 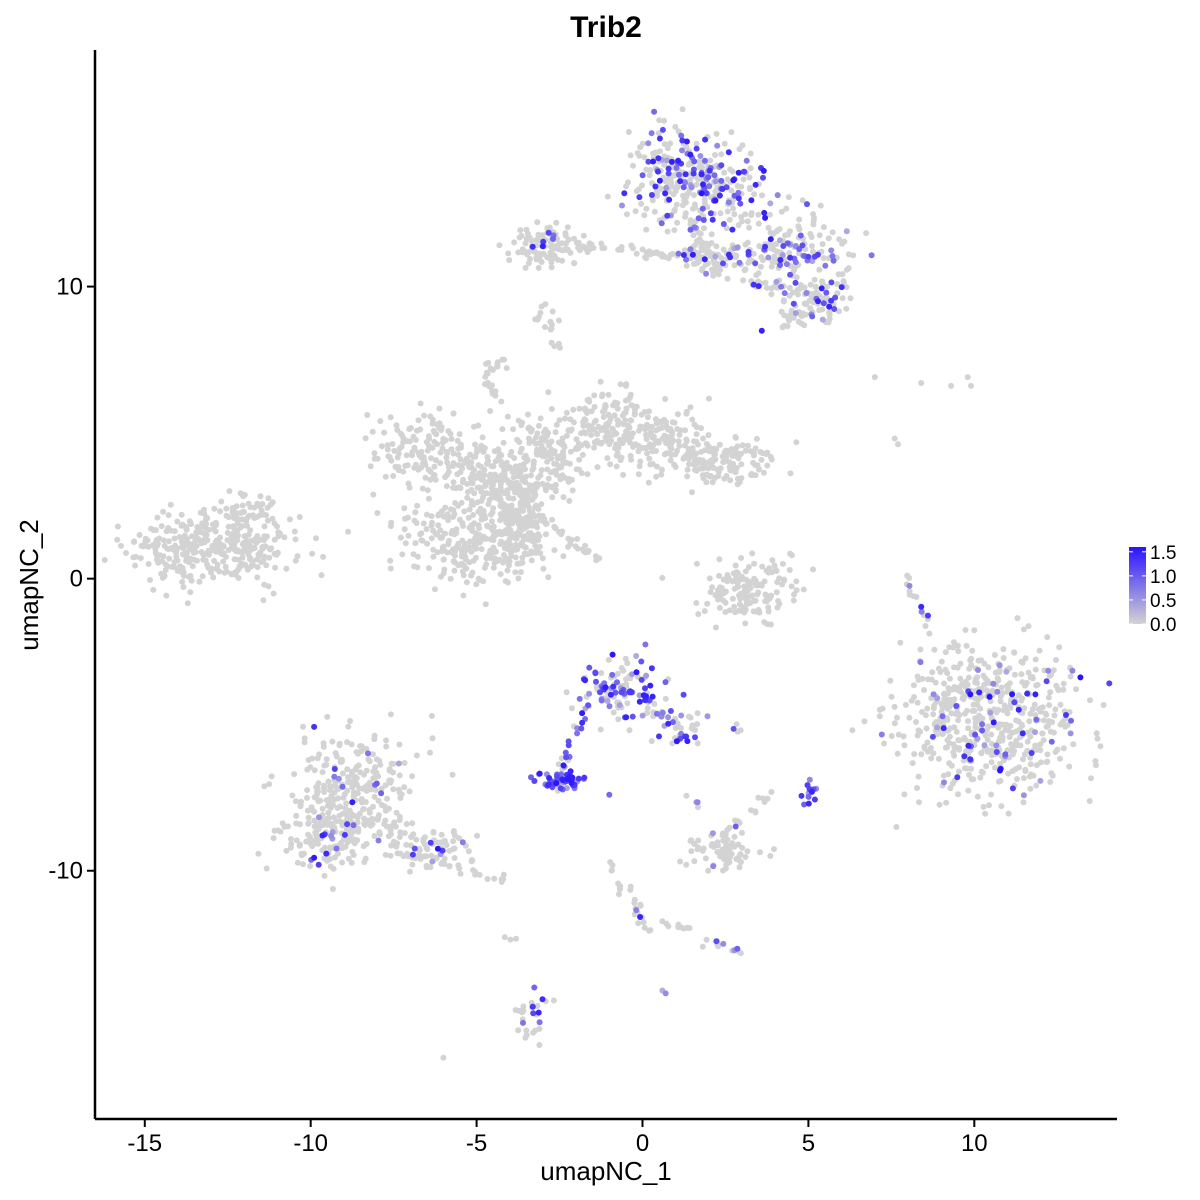 What do you see at coordinates (1163, 625) in the screenshot?
I see `legend-tick-label: 0.0` at bounding box center [1163, 625].